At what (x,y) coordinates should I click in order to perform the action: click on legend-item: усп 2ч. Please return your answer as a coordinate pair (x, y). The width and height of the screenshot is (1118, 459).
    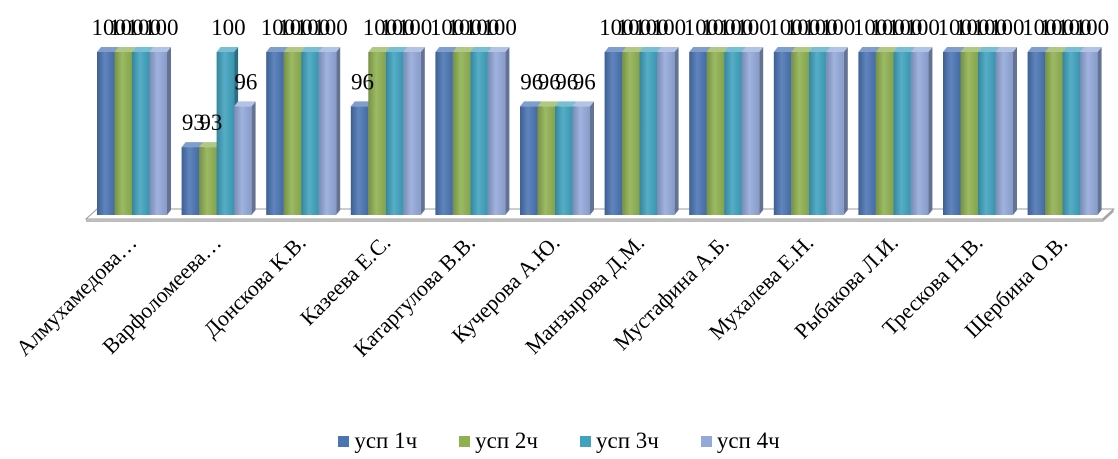
    Looking at the image, I should click on (498, 441).